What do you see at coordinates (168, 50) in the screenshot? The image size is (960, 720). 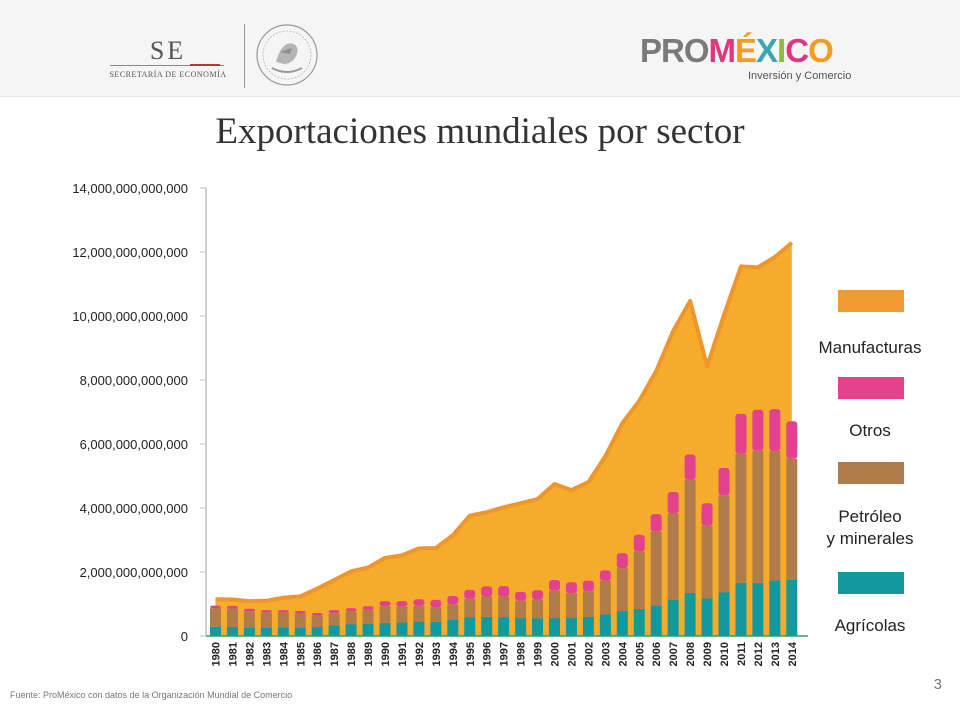 I see `se-logo-abbr: SE` at bounding box center [168, 50].